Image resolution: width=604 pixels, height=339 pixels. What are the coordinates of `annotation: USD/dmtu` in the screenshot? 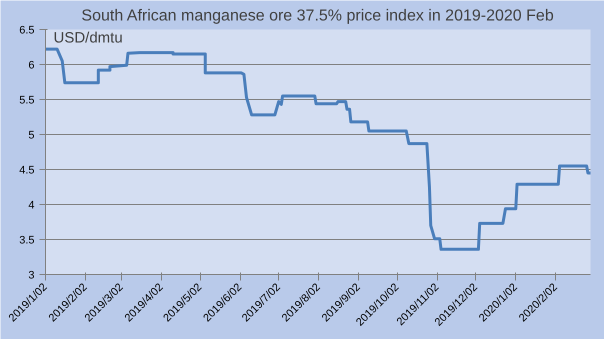 It's located at (88, 38).